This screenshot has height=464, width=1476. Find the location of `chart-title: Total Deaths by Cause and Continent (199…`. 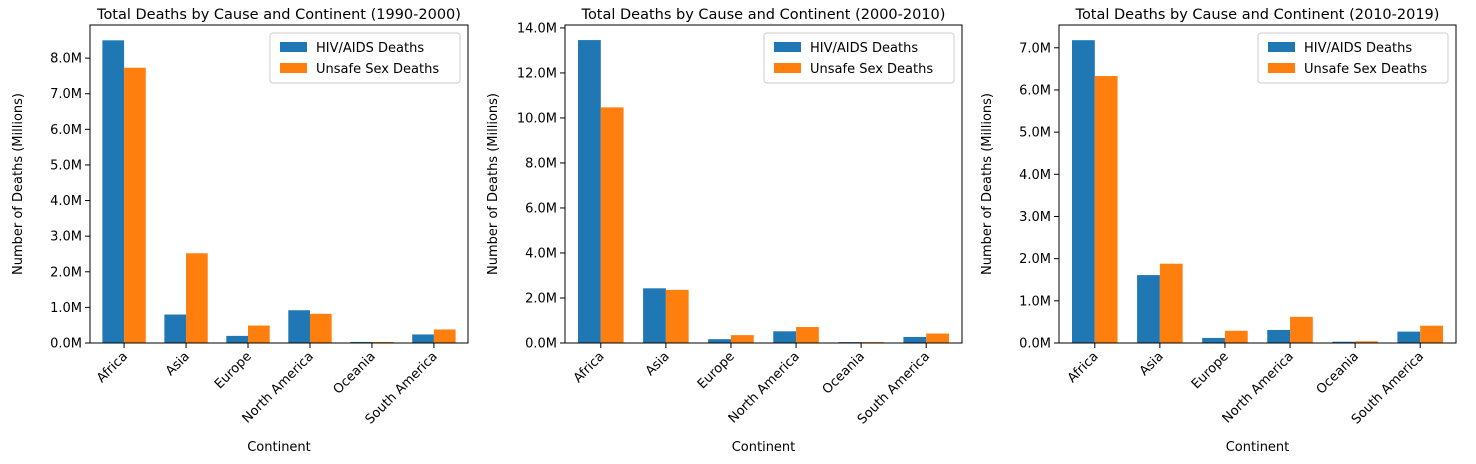

chart-title: Total Deaths by Cause and Continent (199… is located at coordinates (278, 15).